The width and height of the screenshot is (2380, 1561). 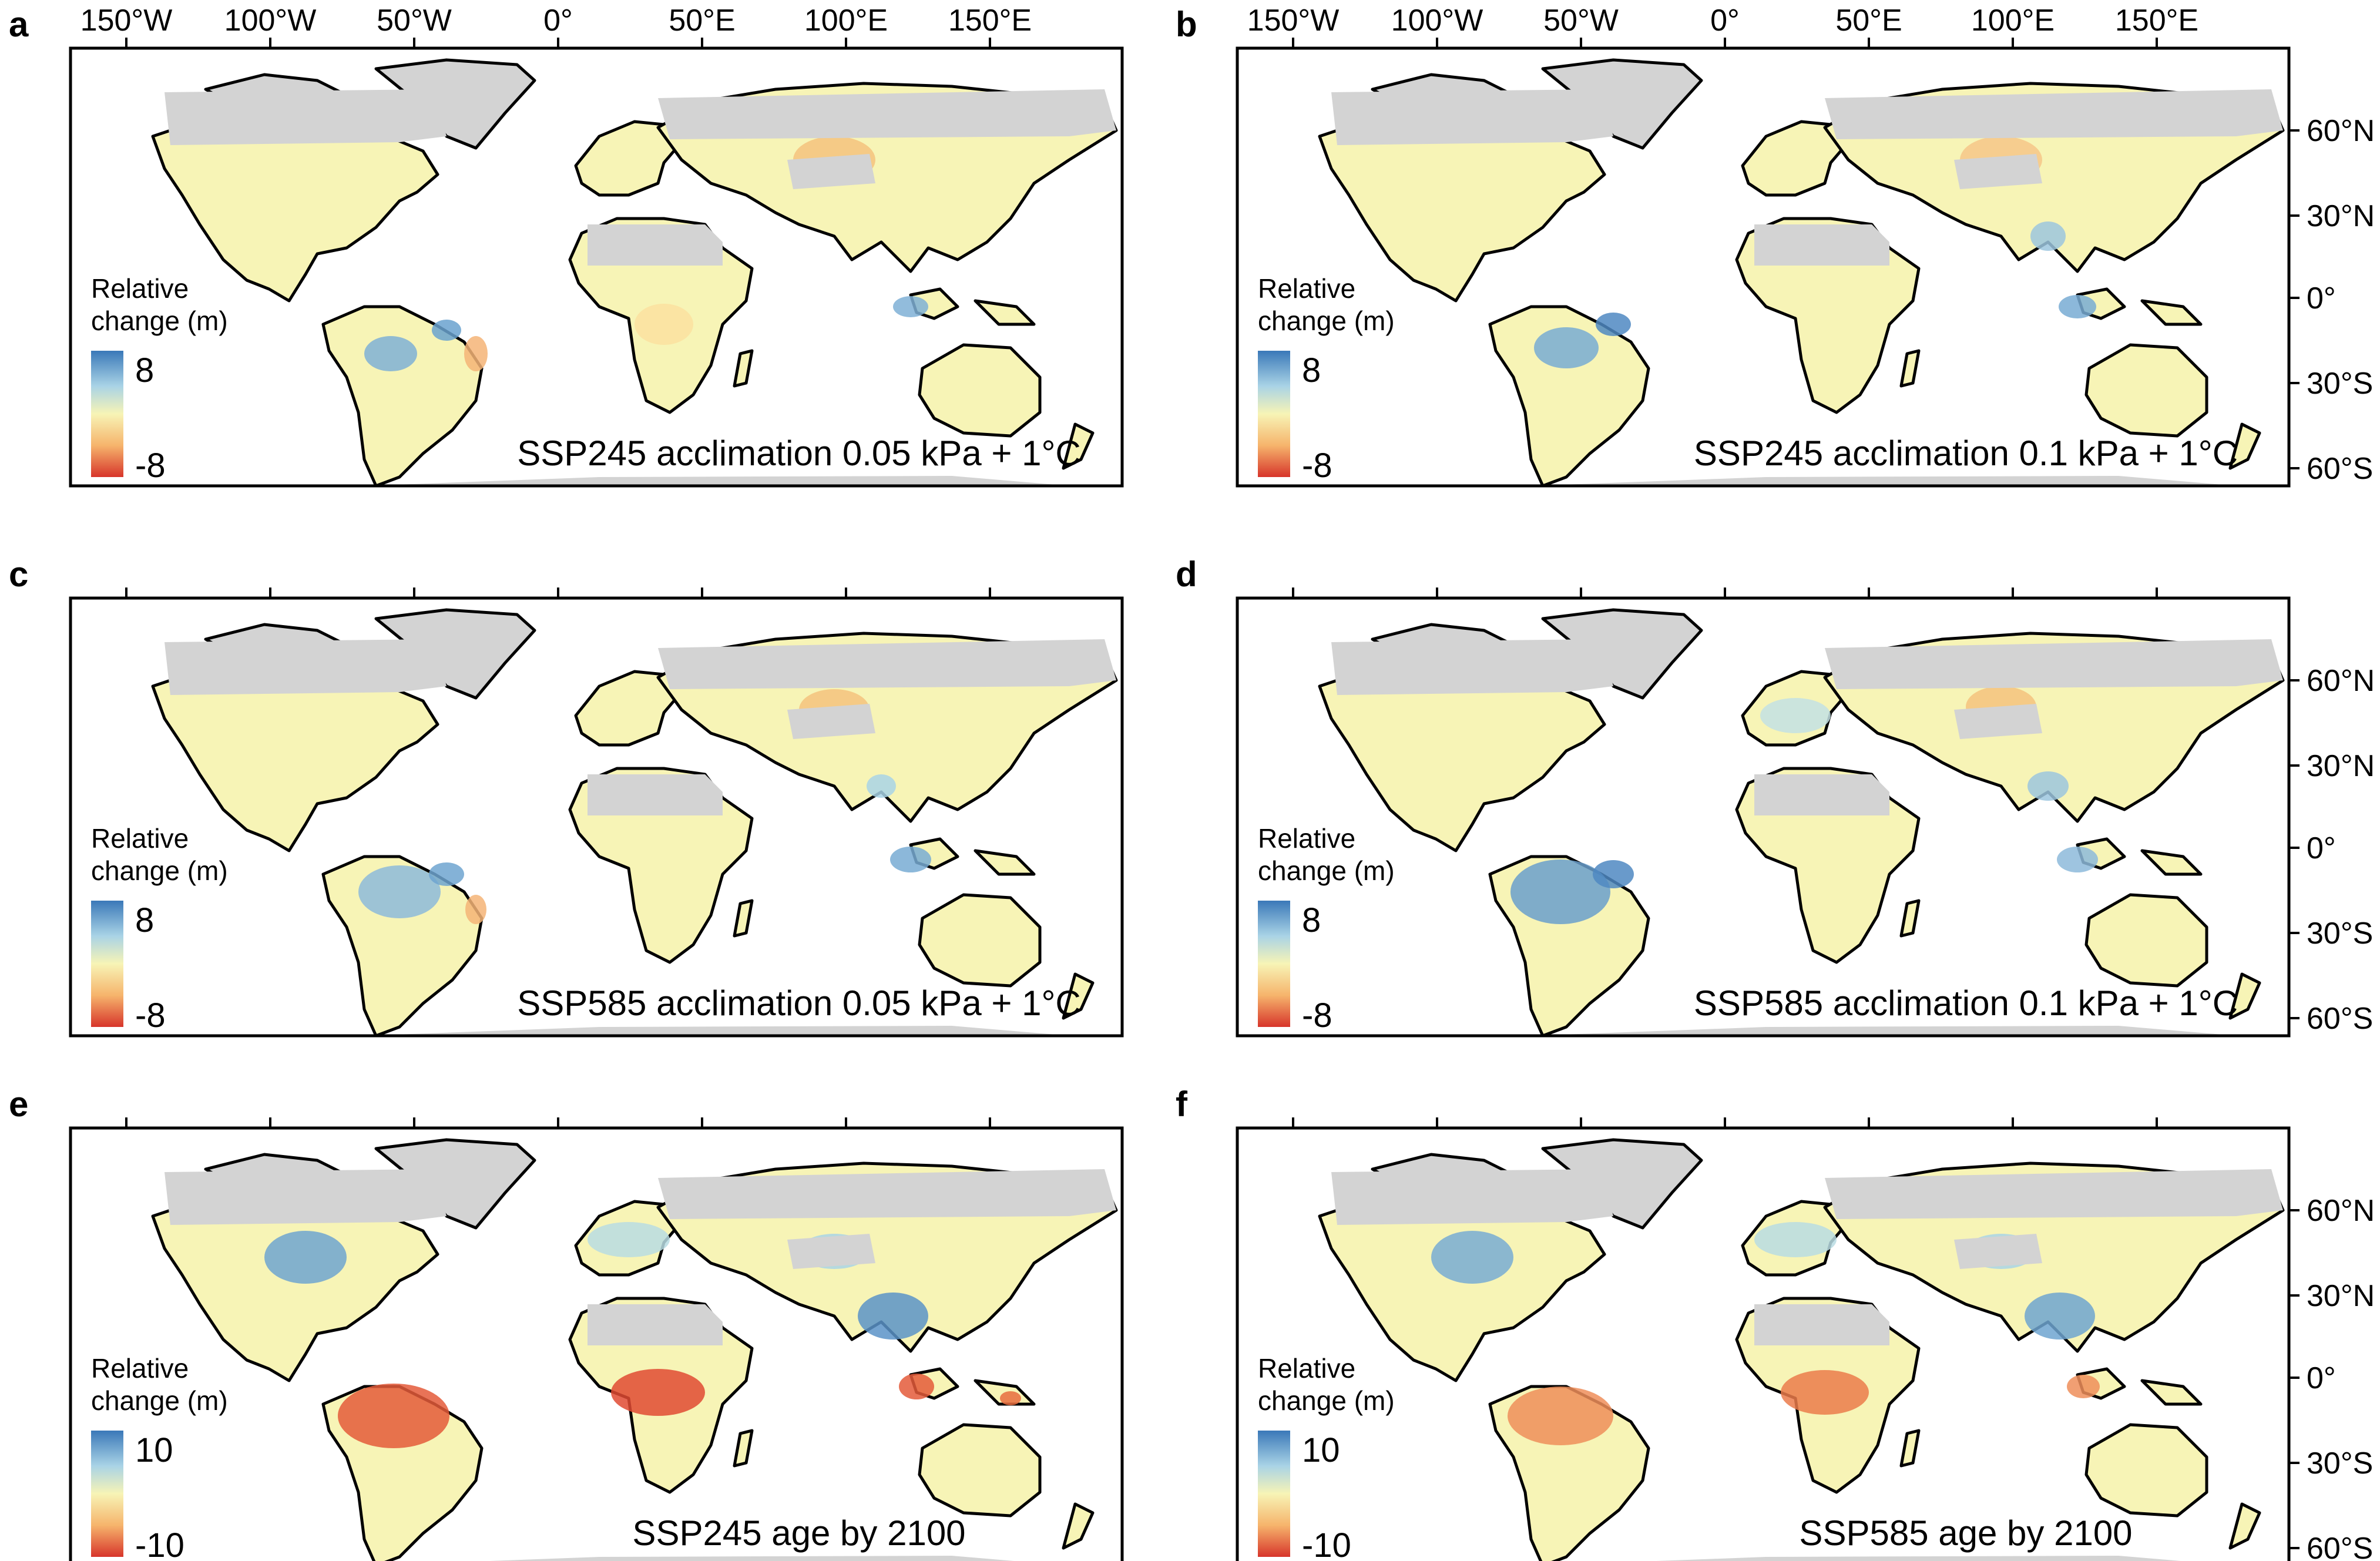 What do you see at coordinates (799, 453) in the screenshot?
I see `panel-caption: SSP245 acclimation 0.05 kPa + 1°C` at bounding box center [799, 453].